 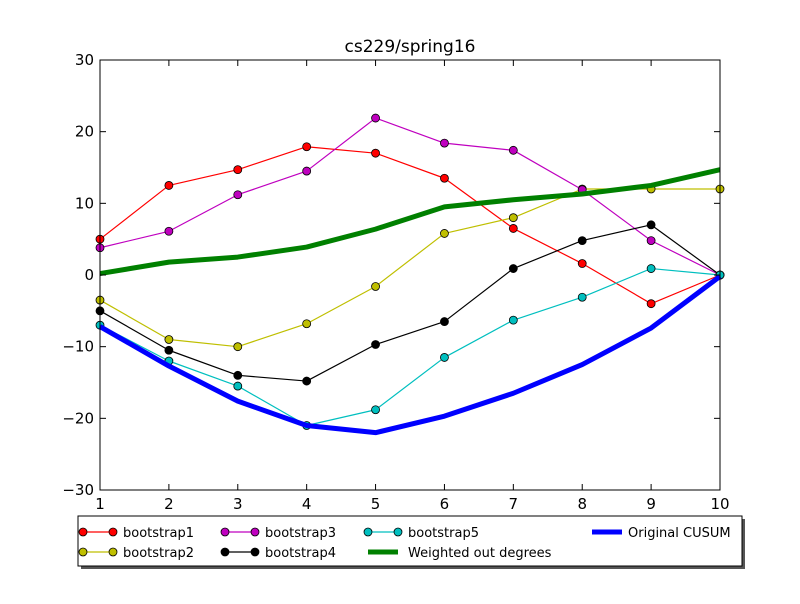 What do you see at coordinates (679, 533) in the screenshot?
I see `legend-label: Original CUSUM` at bounding box center [679, 533].